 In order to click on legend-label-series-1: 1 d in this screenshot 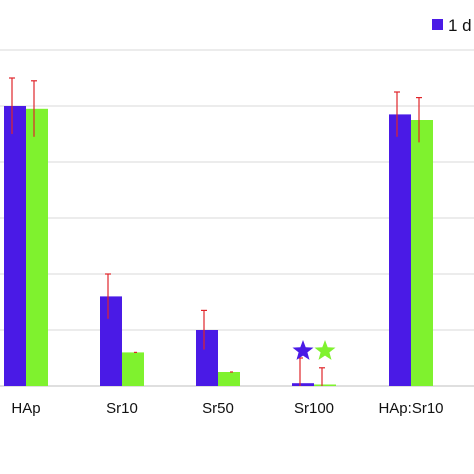, I will do `click(460, 25)`.